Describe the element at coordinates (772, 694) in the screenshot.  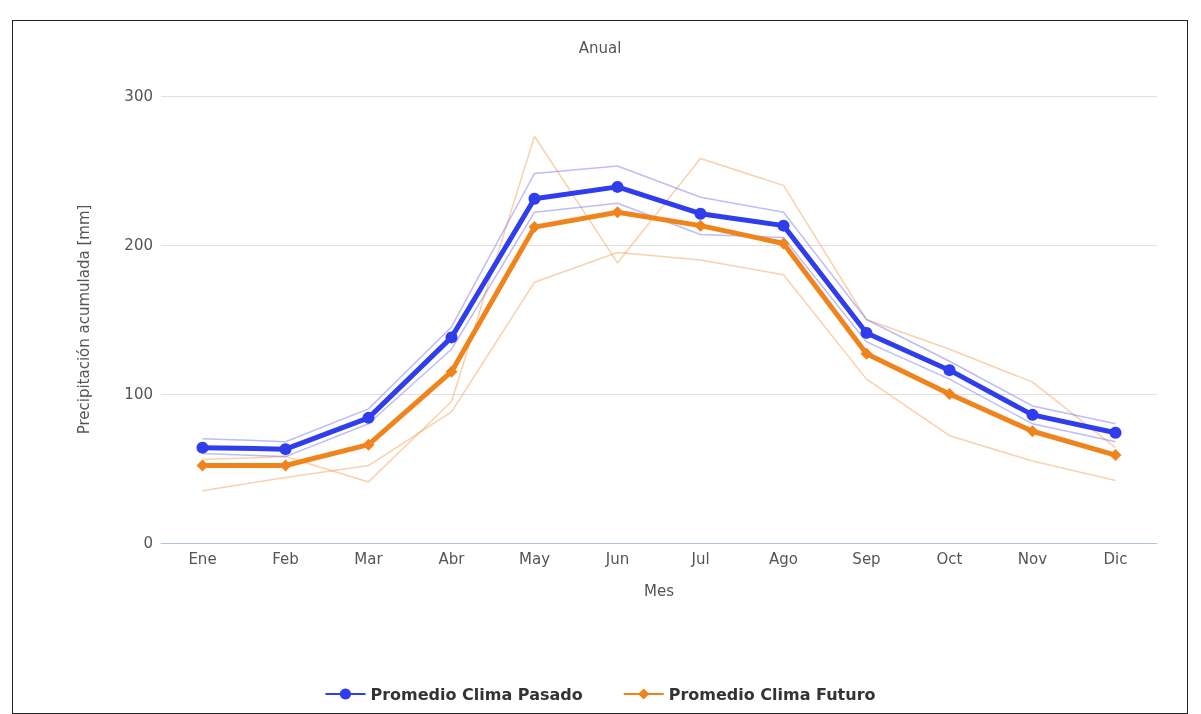
I see `legend-label: Promedio Clima Futuro` at that location.